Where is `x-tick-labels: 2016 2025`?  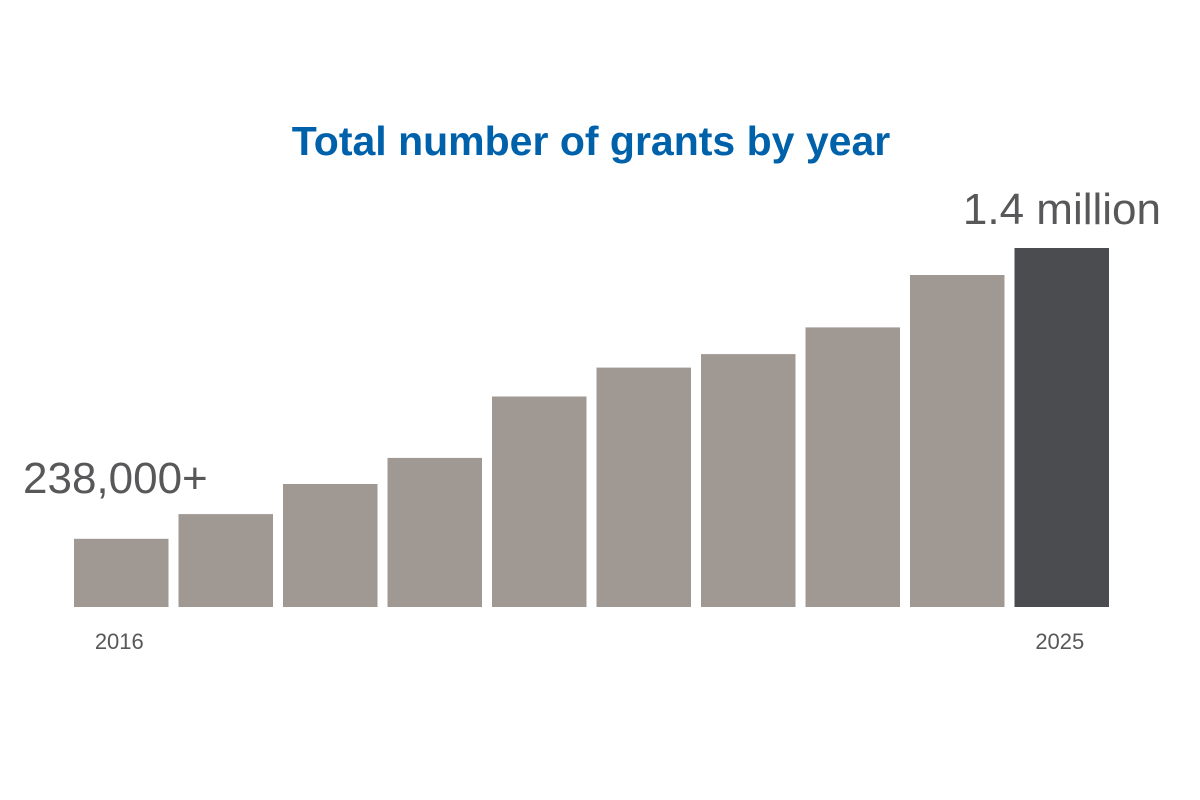
x-tick-labels: 2016 2025 is located at coordinates (589, 641).